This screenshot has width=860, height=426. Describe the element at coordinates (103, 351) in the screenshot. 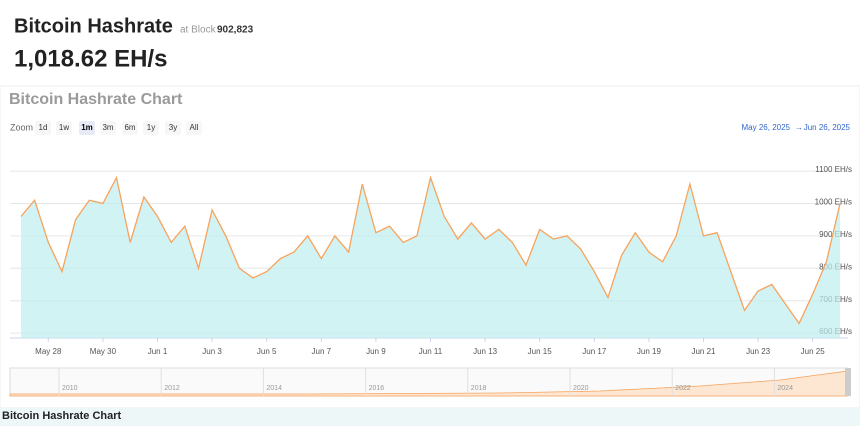

I see `x-tick-label: May 30` at that location.